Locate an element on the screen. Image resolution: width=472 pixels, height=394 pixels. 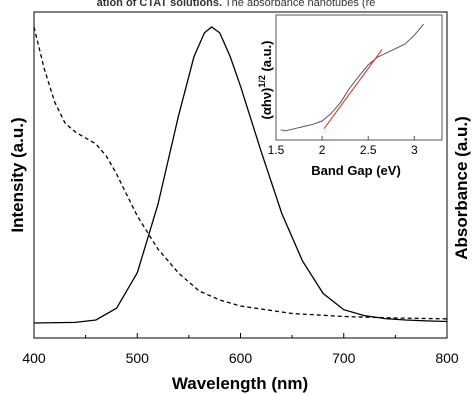
main-x-ticks: 400 500 600 700 800 is located at coordinates (240, 349).